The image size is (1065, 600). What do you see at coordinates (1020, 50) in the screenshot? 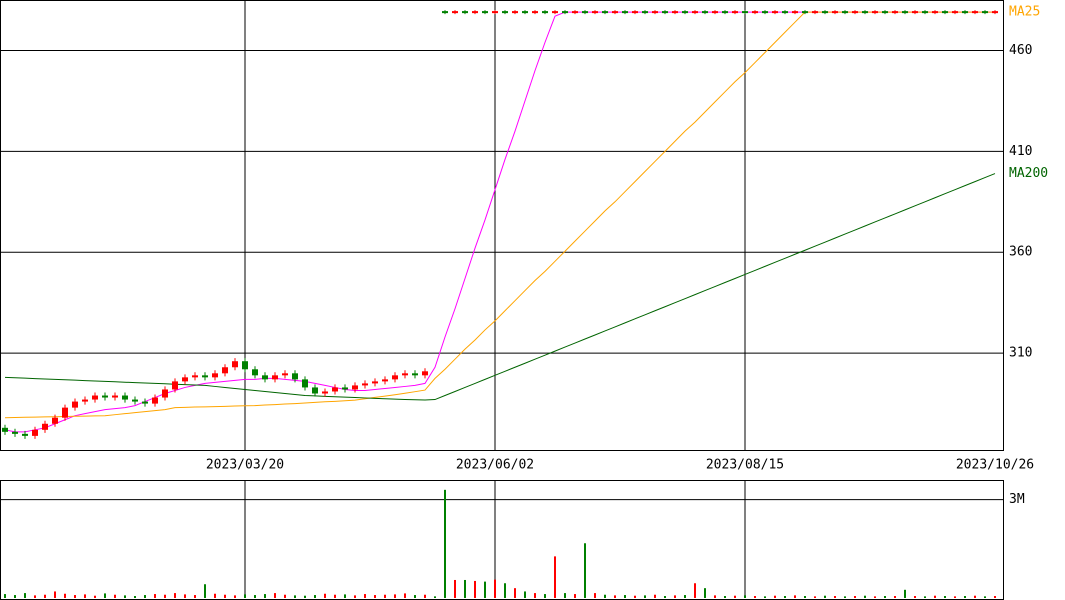
I see `y-tick-label: 460` at bounding box center [1020, 50].